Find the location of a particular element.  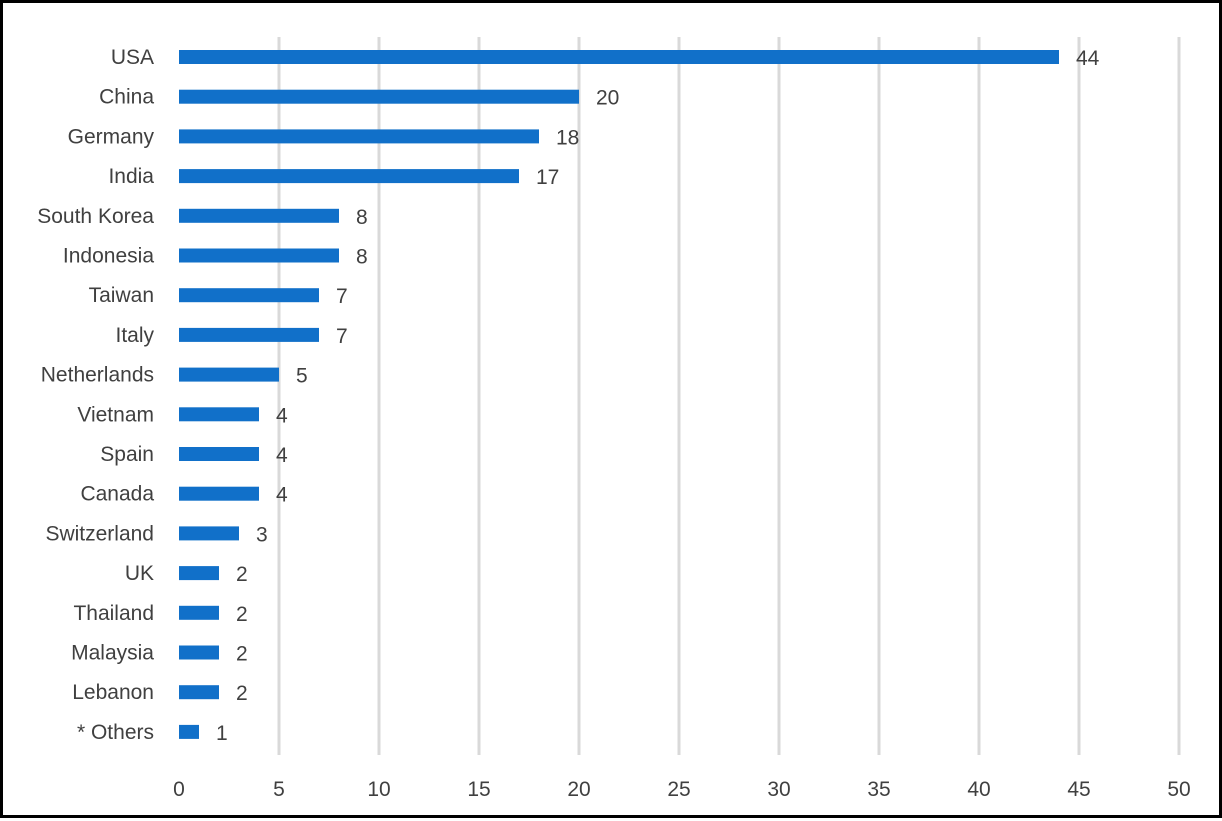

category-label: Italy is located at coordinates (134, 335).